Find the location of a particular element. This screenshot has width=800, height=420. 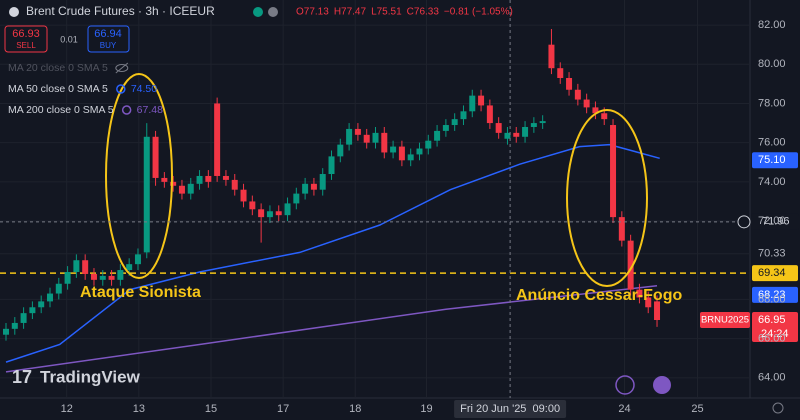

highlight-ellipse is located at coordinates (139, 176).